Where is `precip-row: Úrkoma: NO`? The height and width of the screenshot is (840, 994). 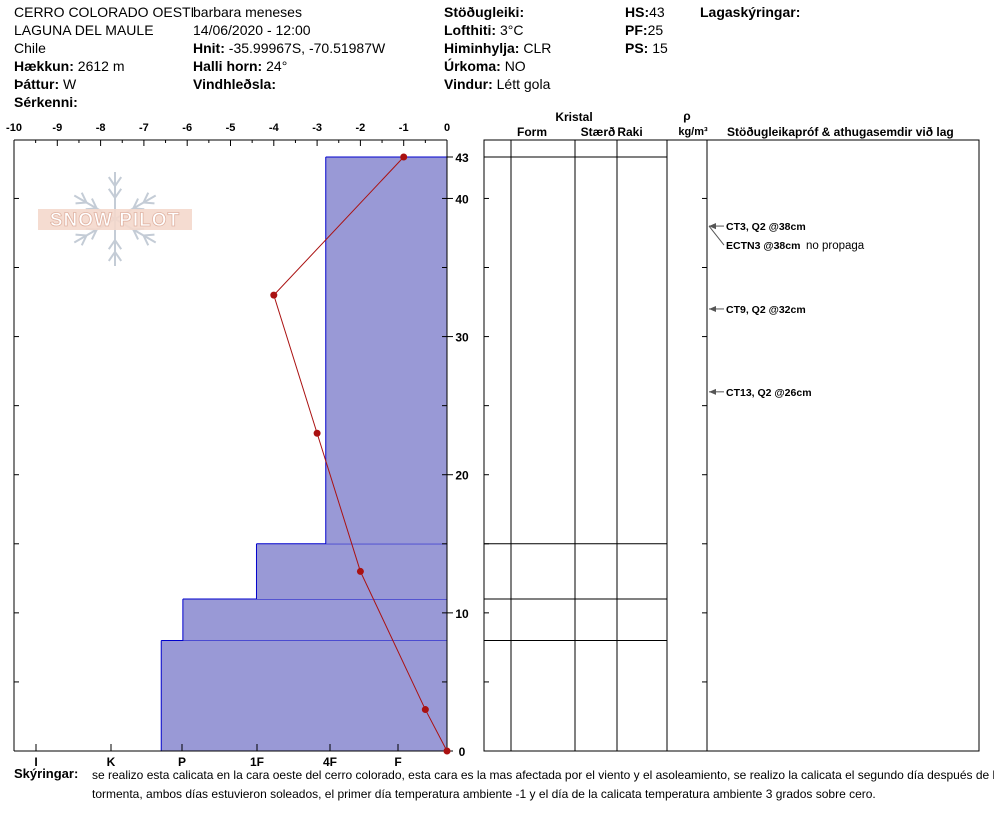
precip-row: Úrkoma: NO is located at coordinates (485, 66).